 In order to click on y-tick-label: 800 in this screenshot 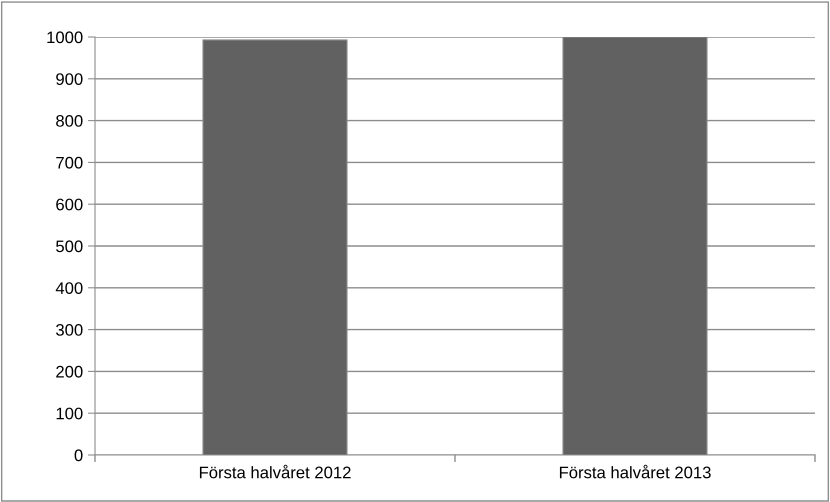, I will do `click(69, 121)`.